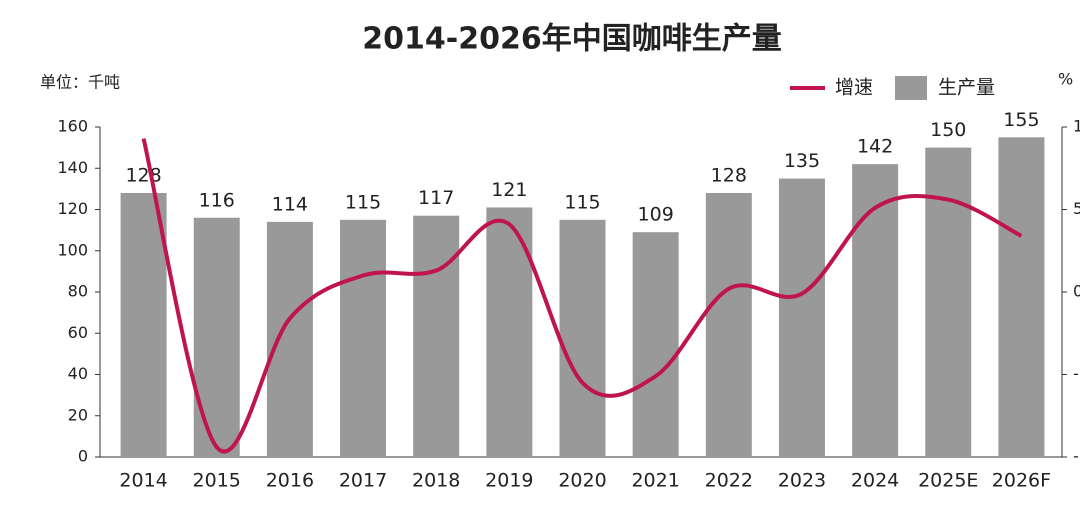  Describe the element at coordinates (72, 167) in the screenshot. I see `y-tick-label: 140` at that location.